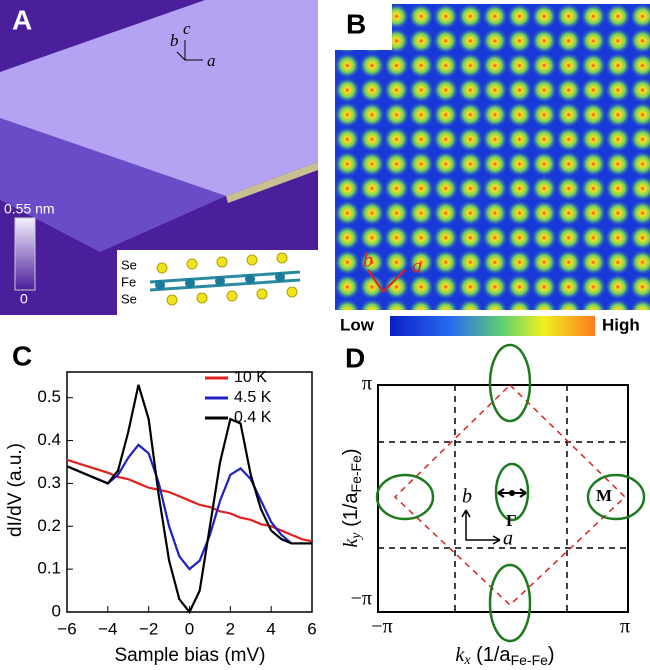 Image resolution: width=650 pixels, height=670 pixels. I want to click on colorbar-high: High, so click(621, 324).